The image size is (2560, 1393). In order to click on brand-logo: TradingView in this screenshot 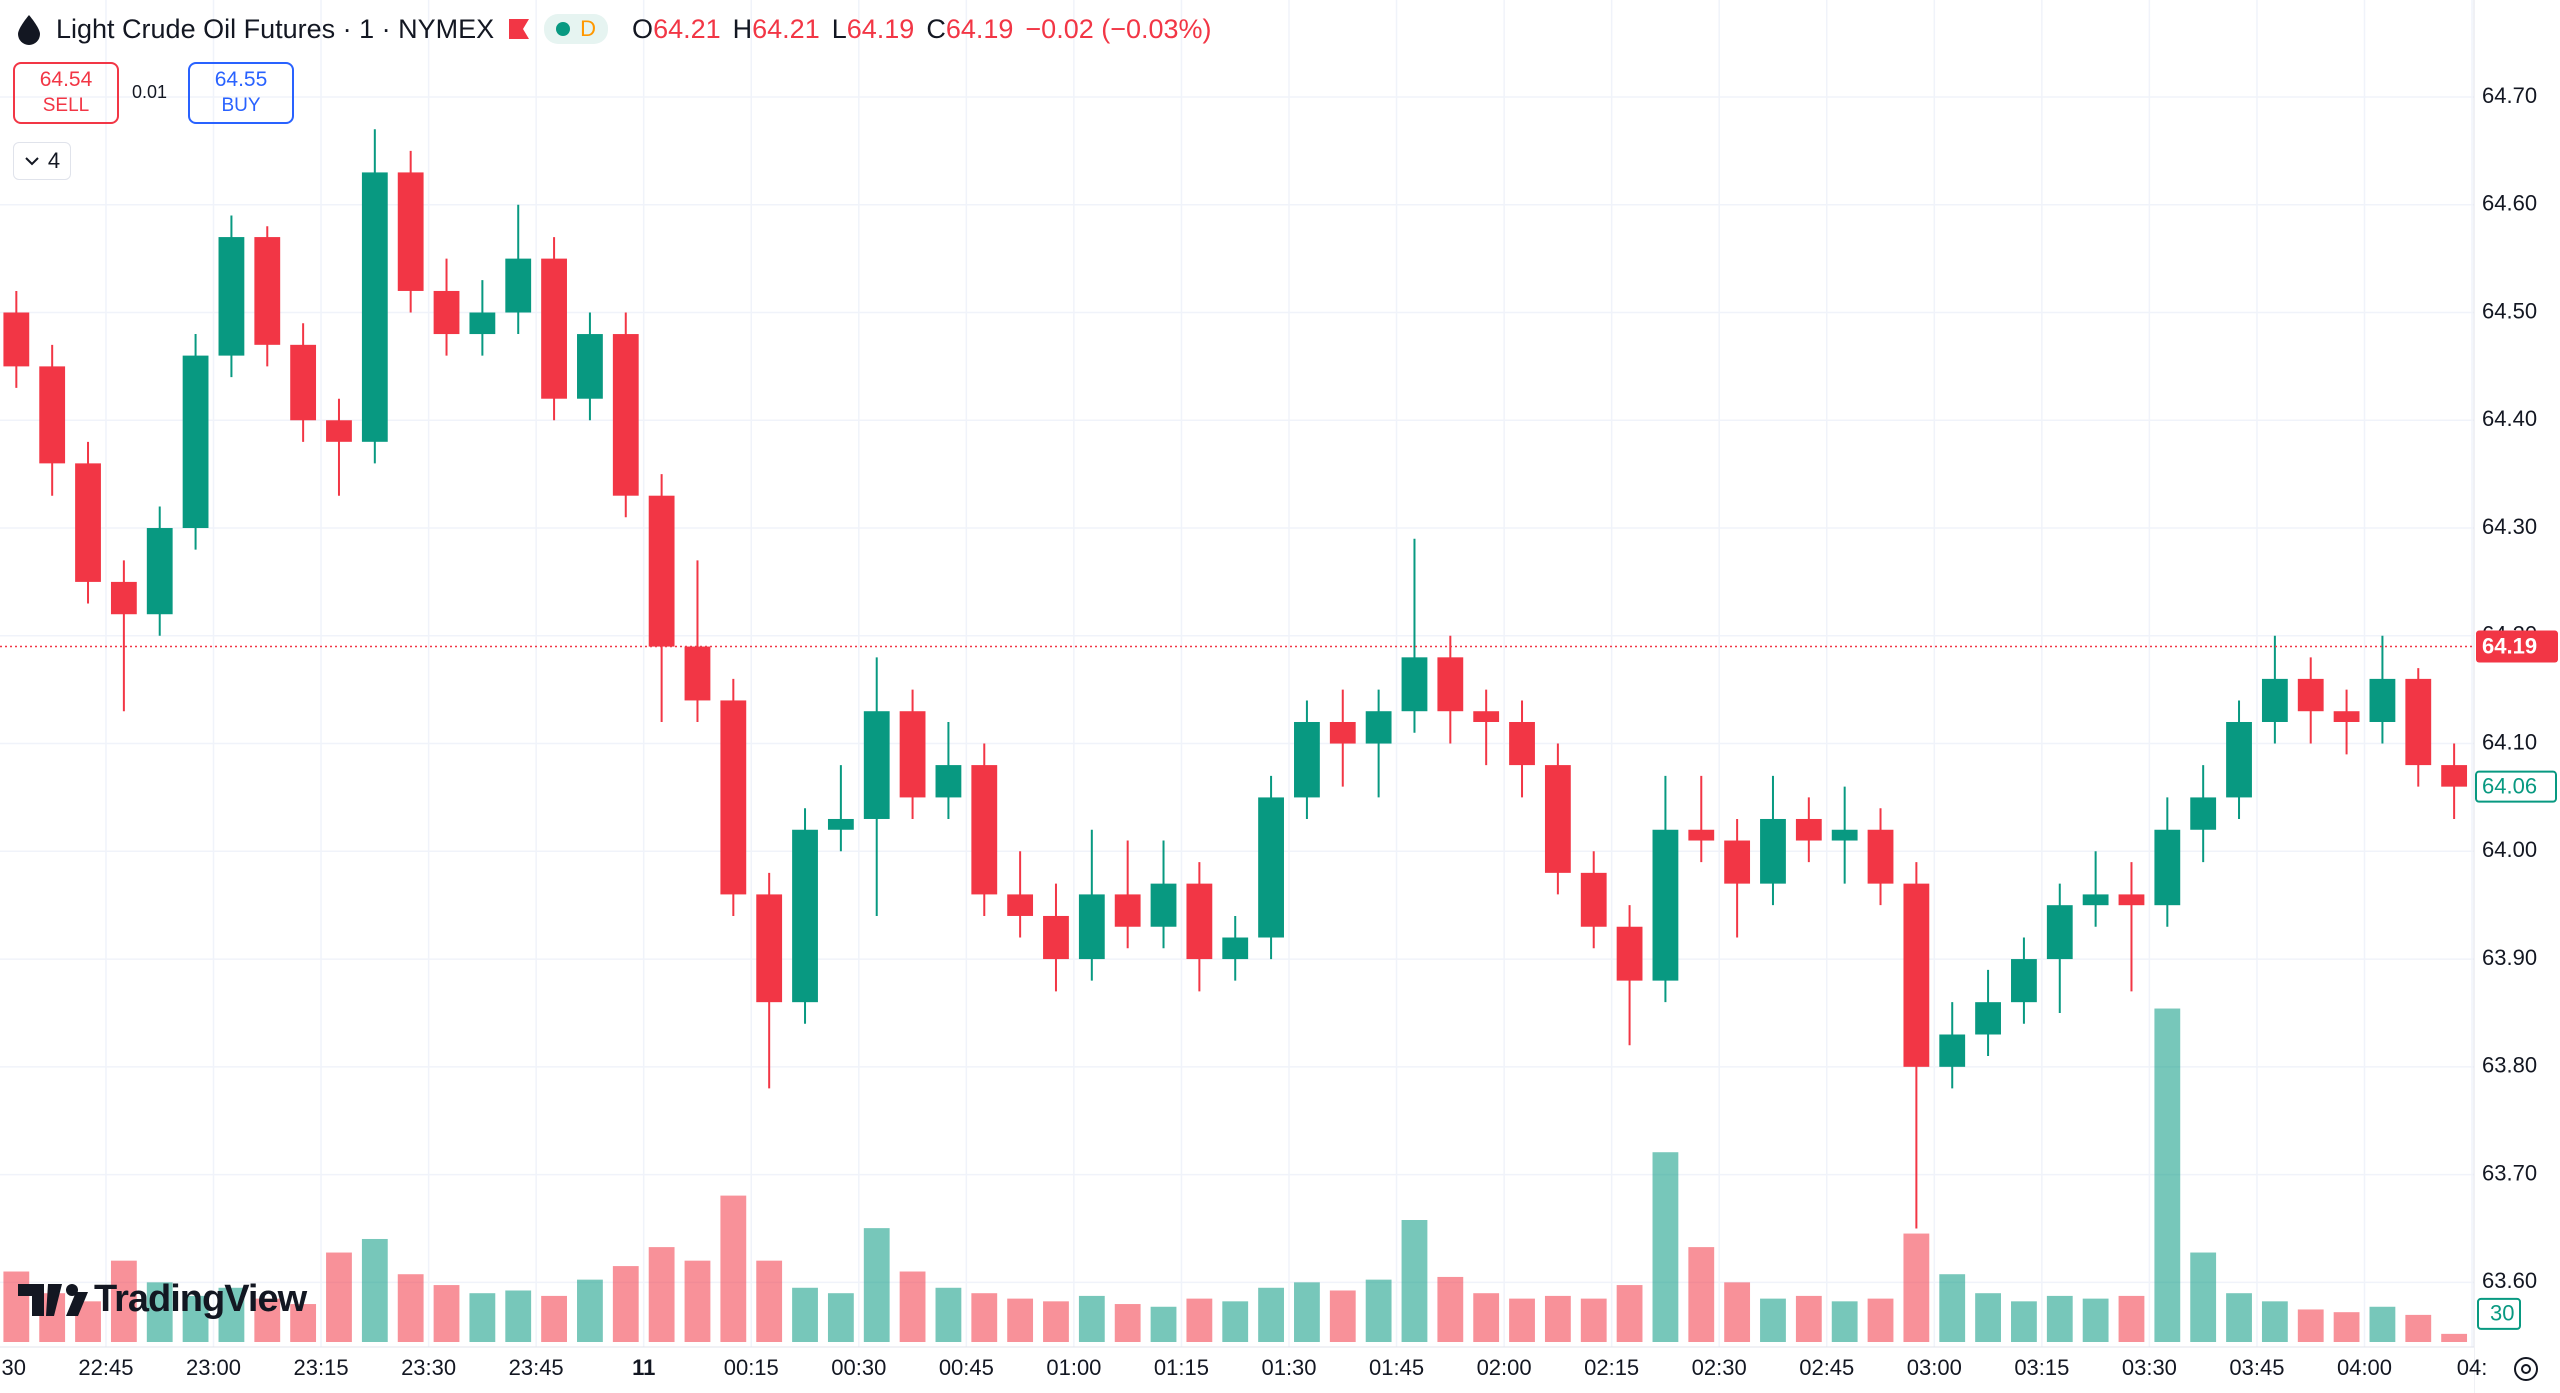, I will do `click(162, 1299)`.